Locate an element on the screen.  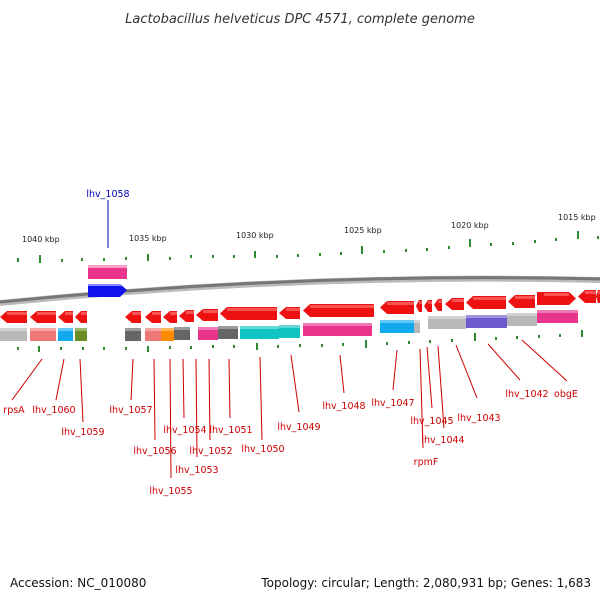
kbp-label: 1030 kbp is located at coordinates (255, 235).